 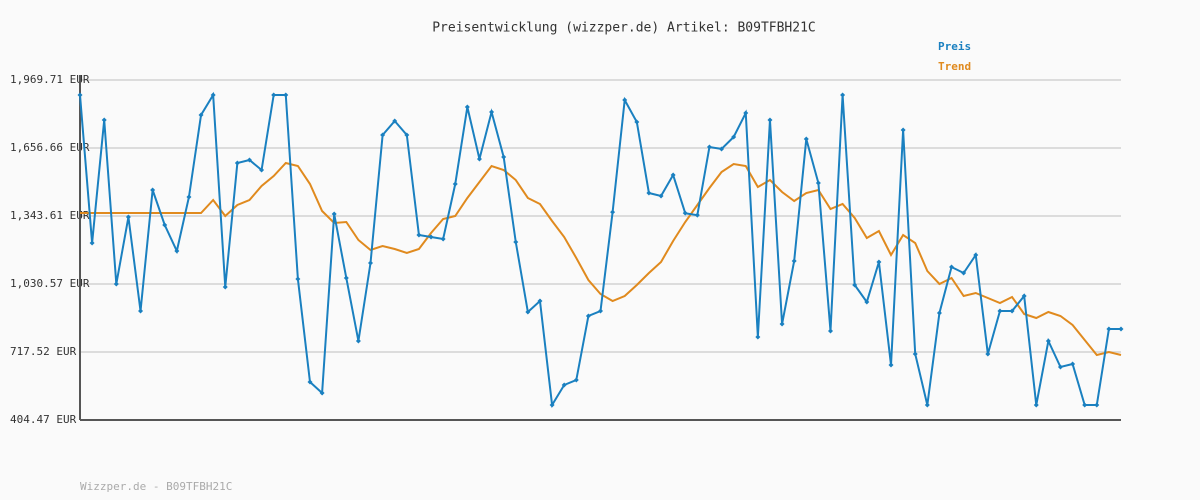 I want to click on y-tick-label: 1,969.71 EUR, so click(x=50, y=79).